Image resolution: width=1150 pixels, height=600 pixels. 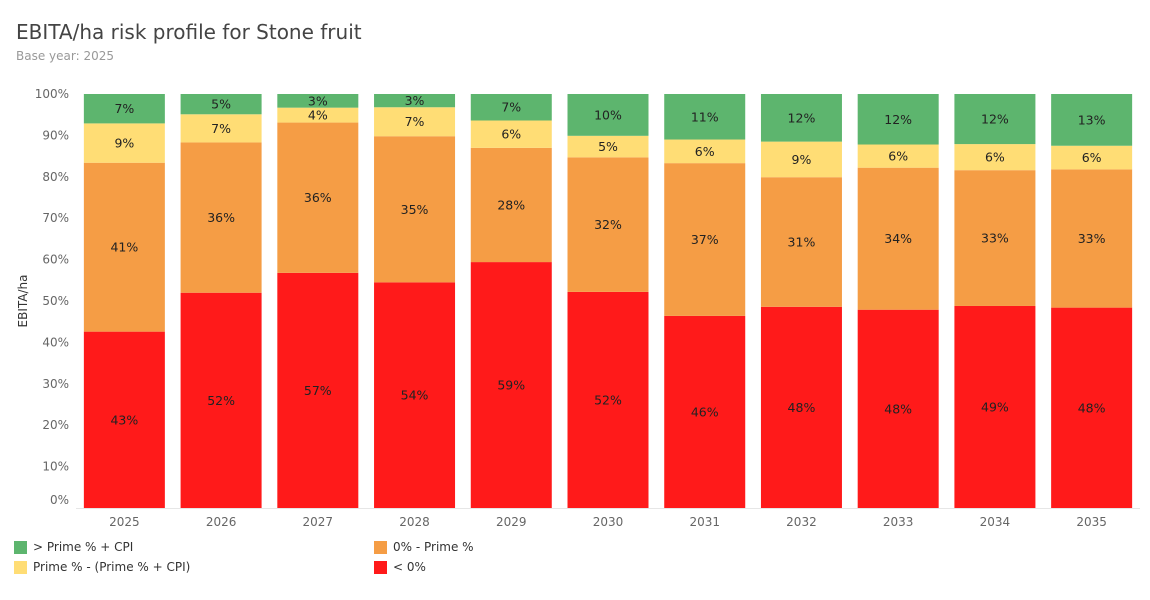 What do you see at coordinates (59, 500) in the screenshot?
I see `y-tick-label: 0%` at bounding box center [59, 500].